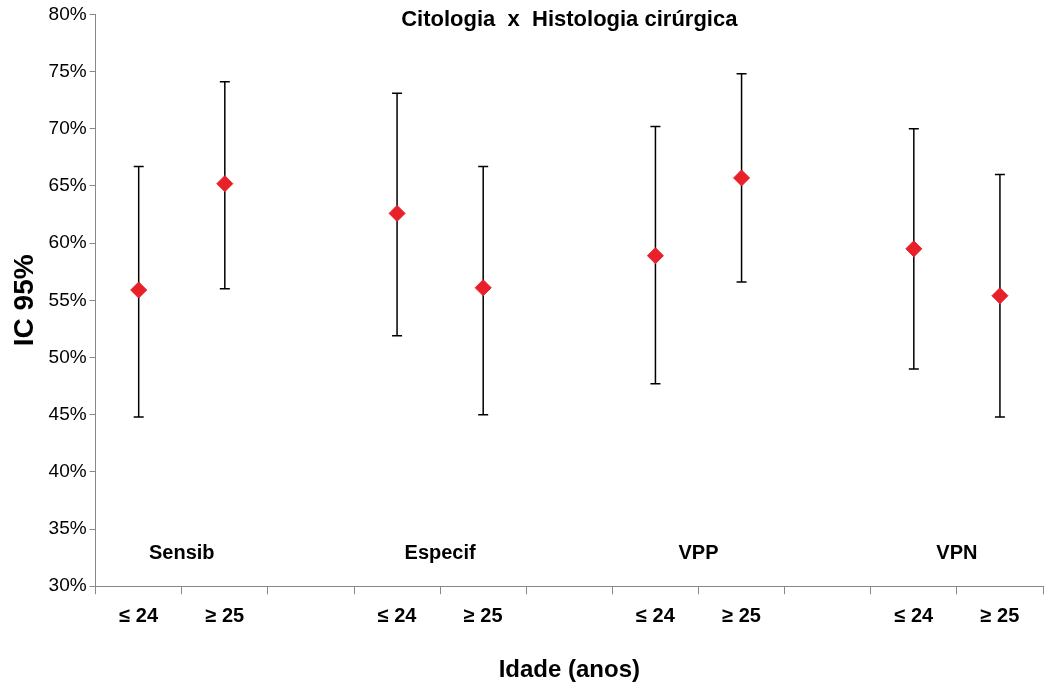 The width and height of the screenshot is (1052, 693). Describe the element at coordinates (957, 551) in the screenshot. I see `annotation: VPN` at that location.